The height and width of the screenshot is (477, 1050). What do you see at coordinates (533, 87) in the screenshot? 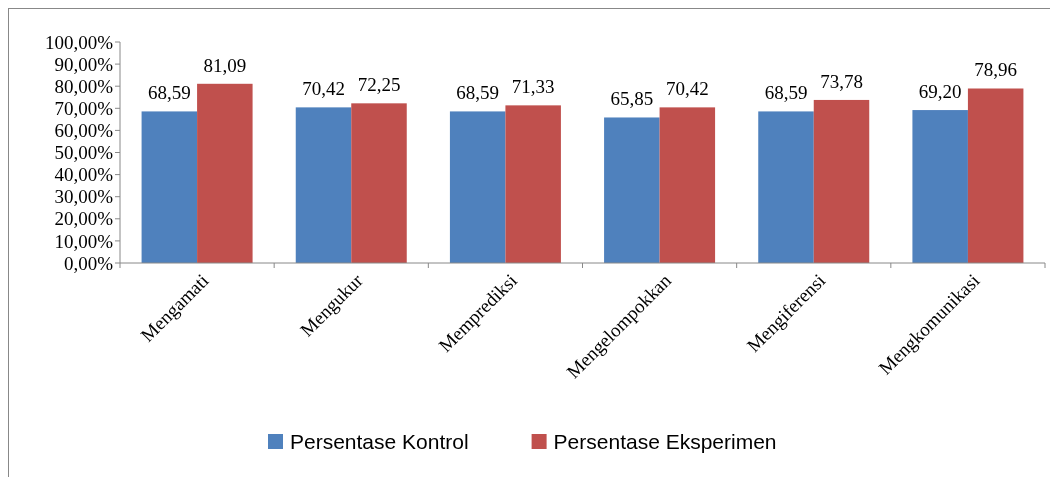
I see `data-label: 71,33` at bounding box center [533, 87].